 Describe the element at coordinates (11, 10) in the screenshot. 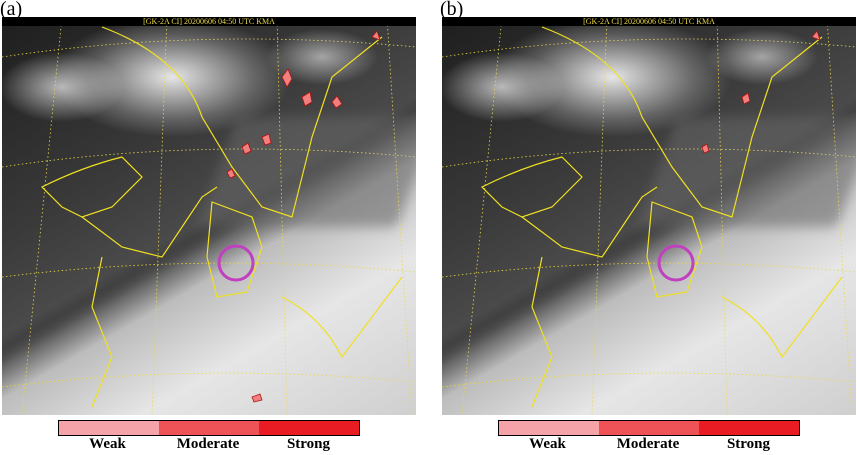

I see `panel-label: (a)` at that location.